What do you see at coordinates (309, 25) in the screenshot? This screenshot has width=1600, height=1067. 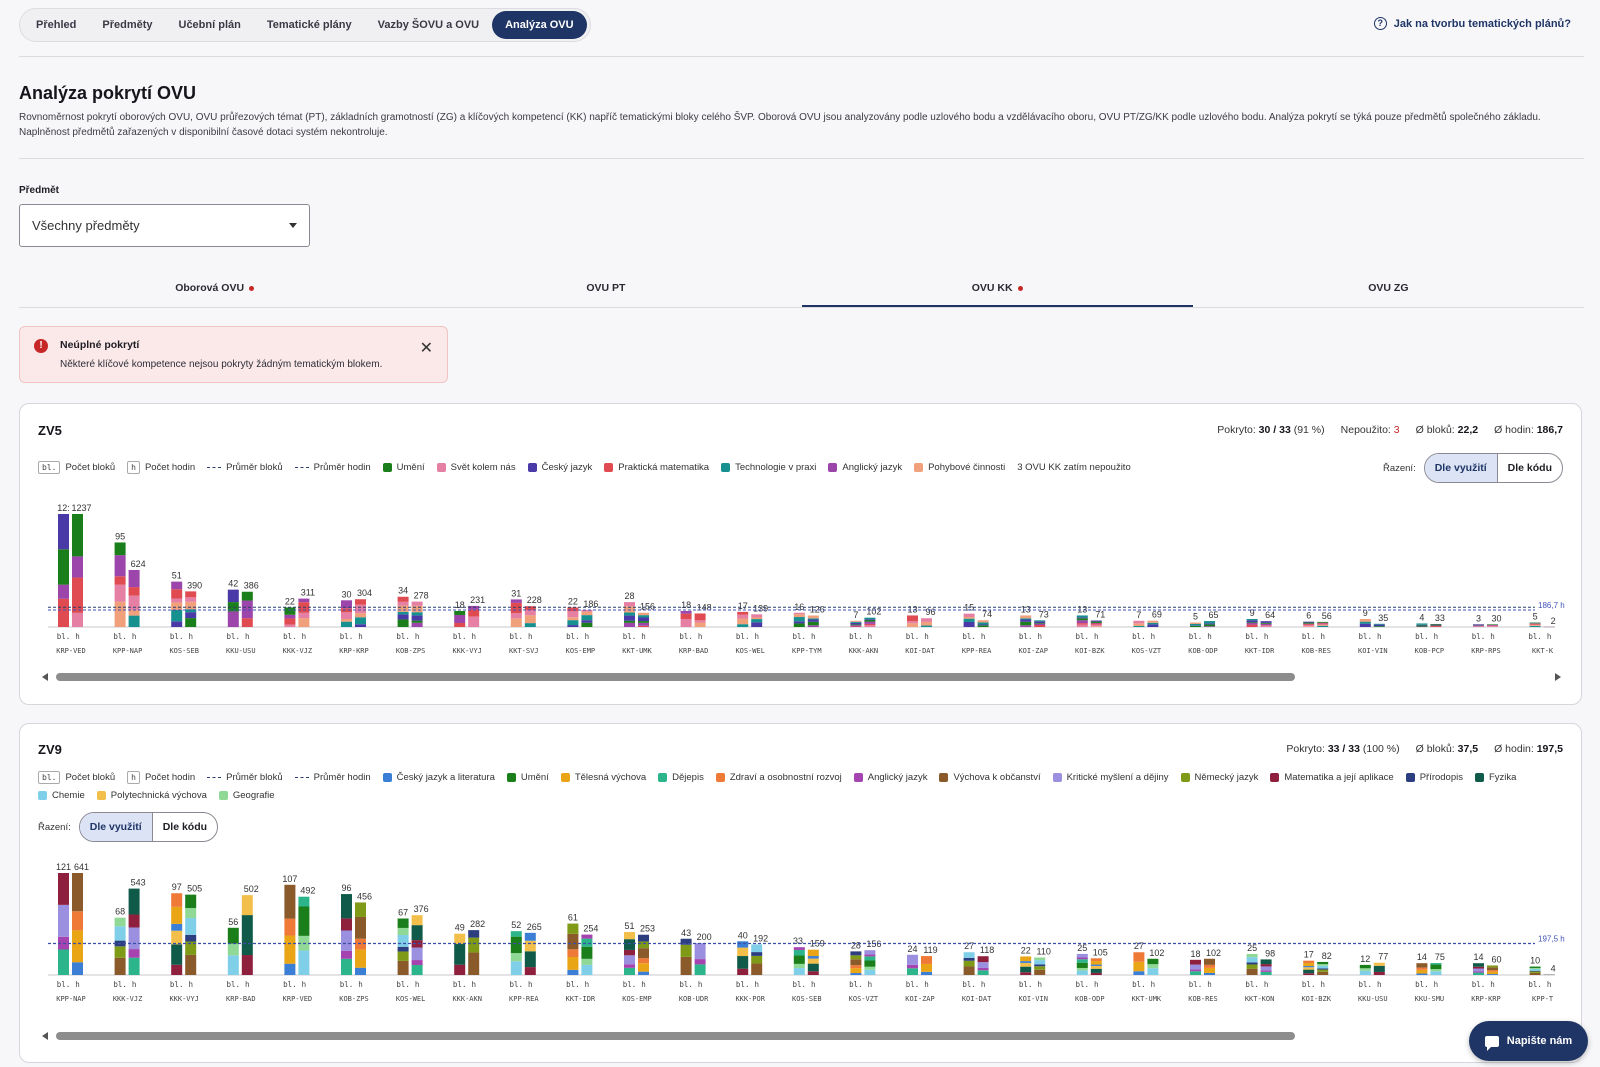 I see `nav-tab: Tematické plány` at bounding box center [309, 25].